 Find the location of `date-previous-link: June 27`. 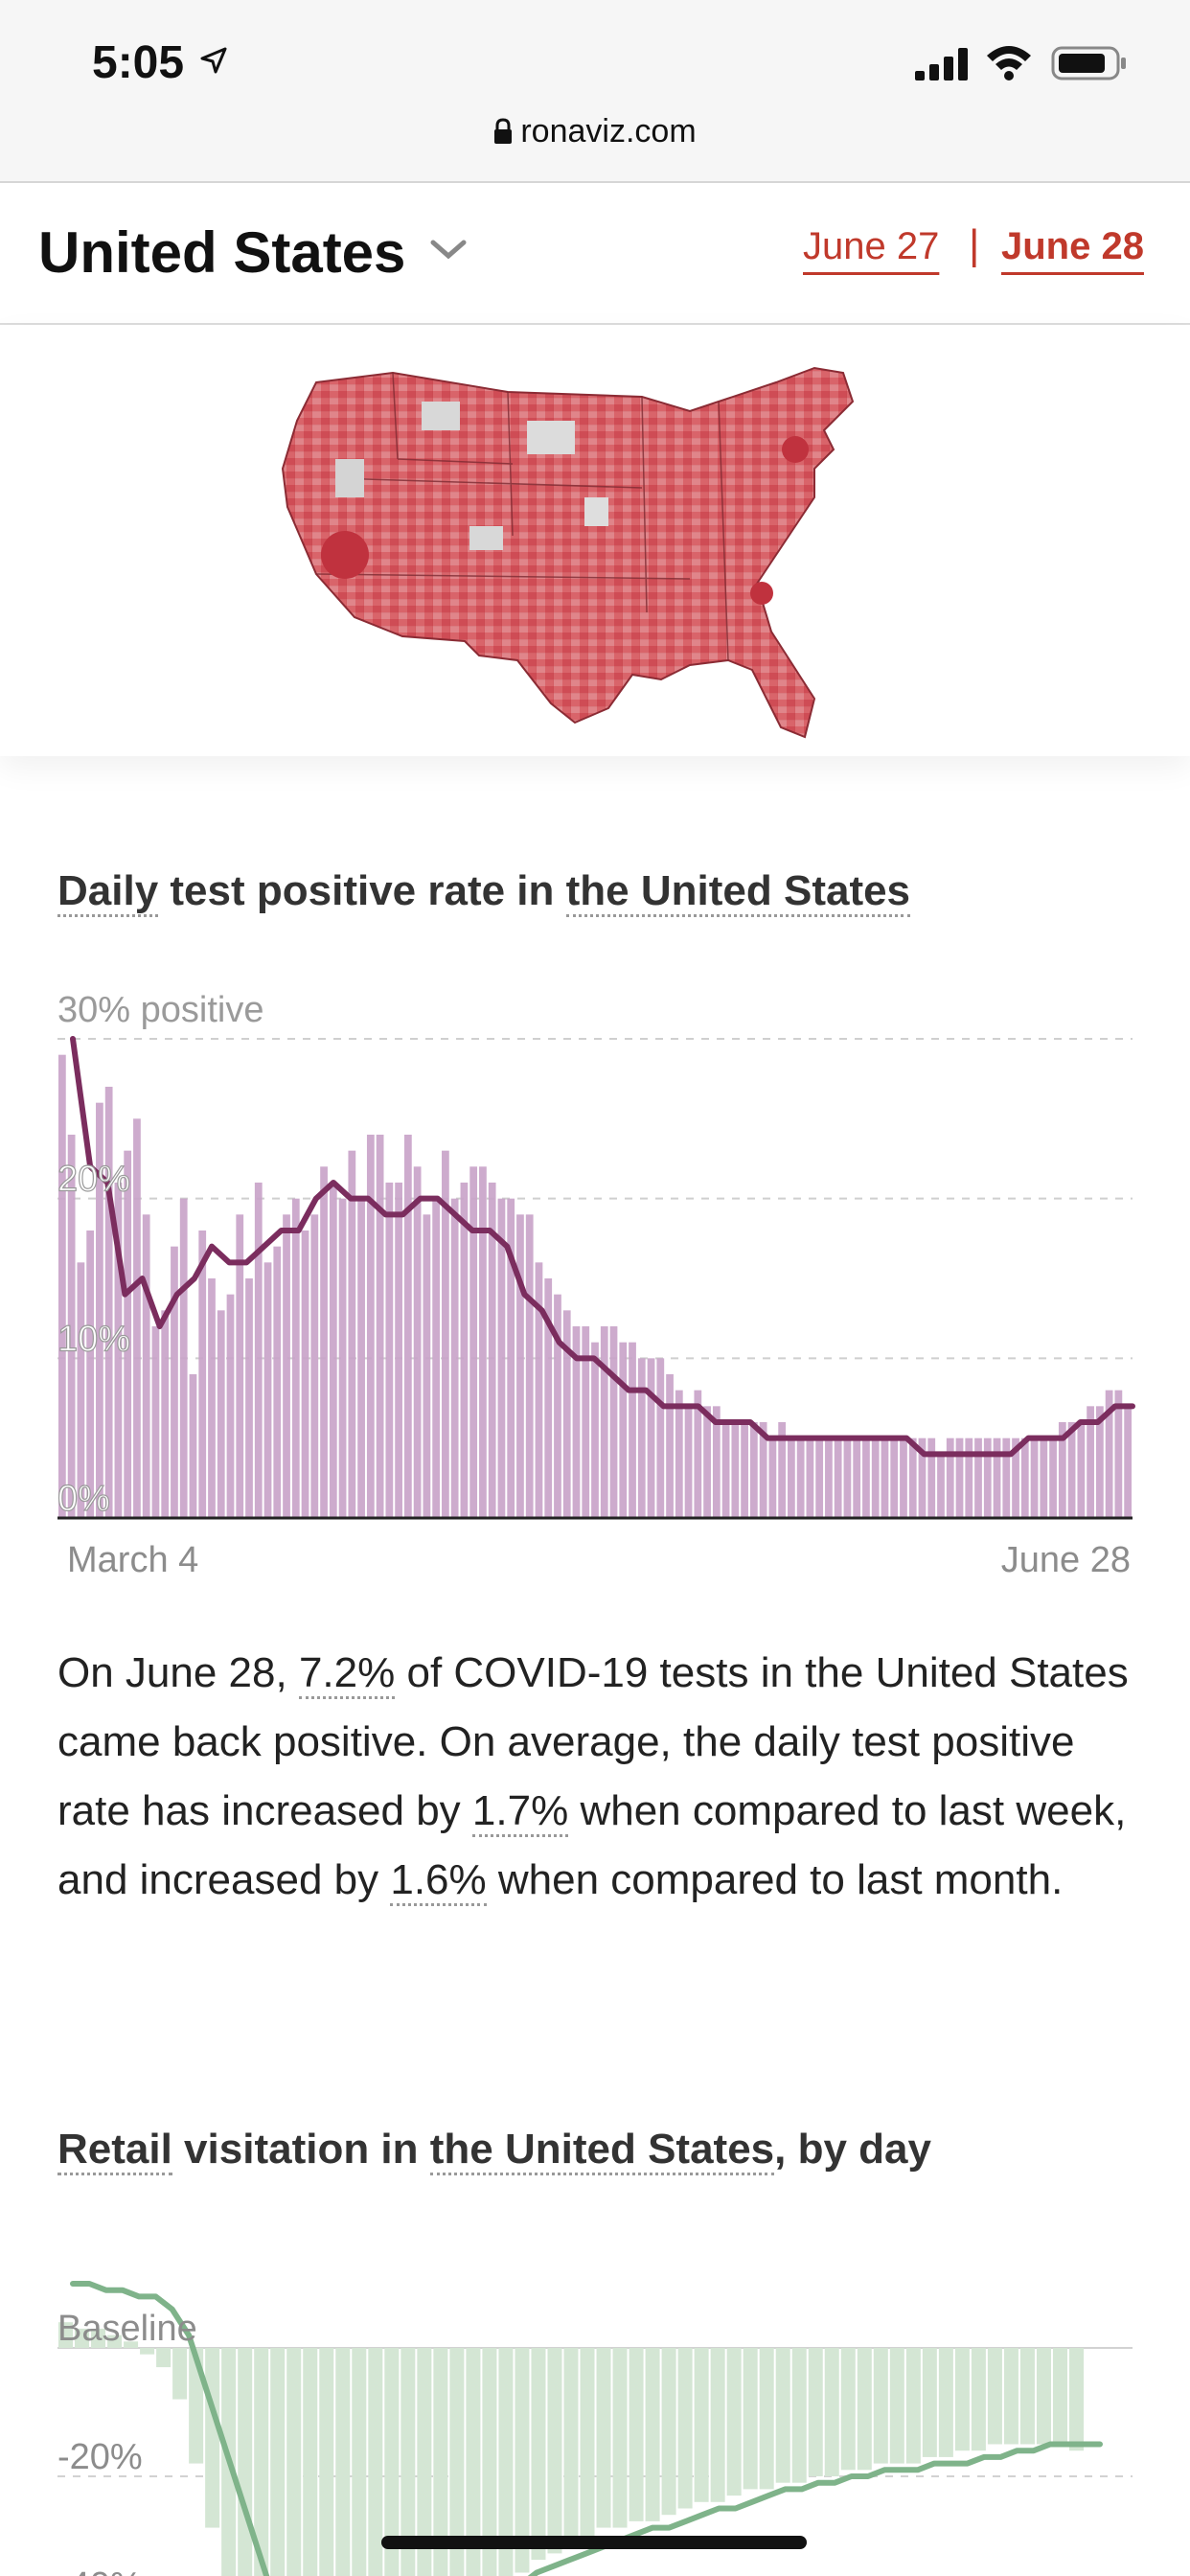

date-previous-link: June 27 is located at coordinates (872, 246).